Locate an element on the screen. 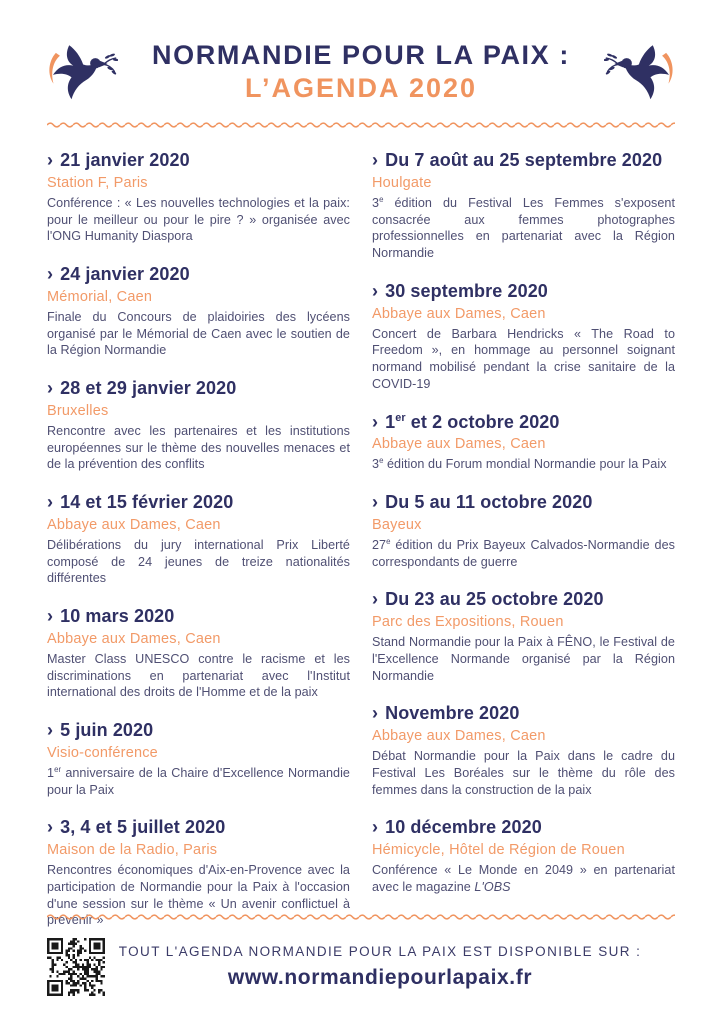 The image size is (722, 1024). event-date: › 28 et 29 janvier 2020 is located at coordinates (142, 388).